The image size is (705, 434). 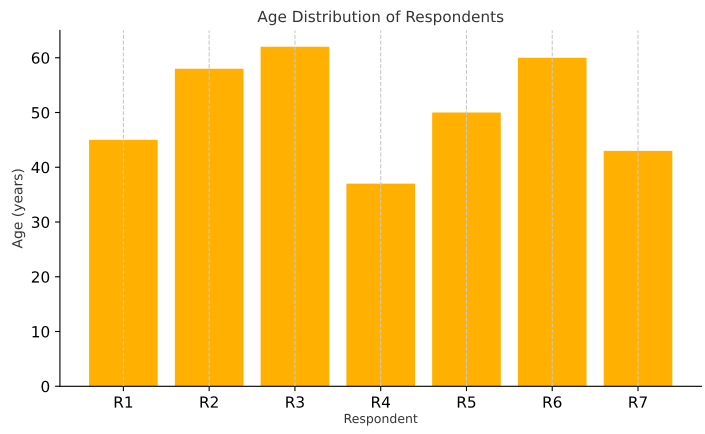 I want to click on y-tick-label: 50, so click(x=41, y=112).